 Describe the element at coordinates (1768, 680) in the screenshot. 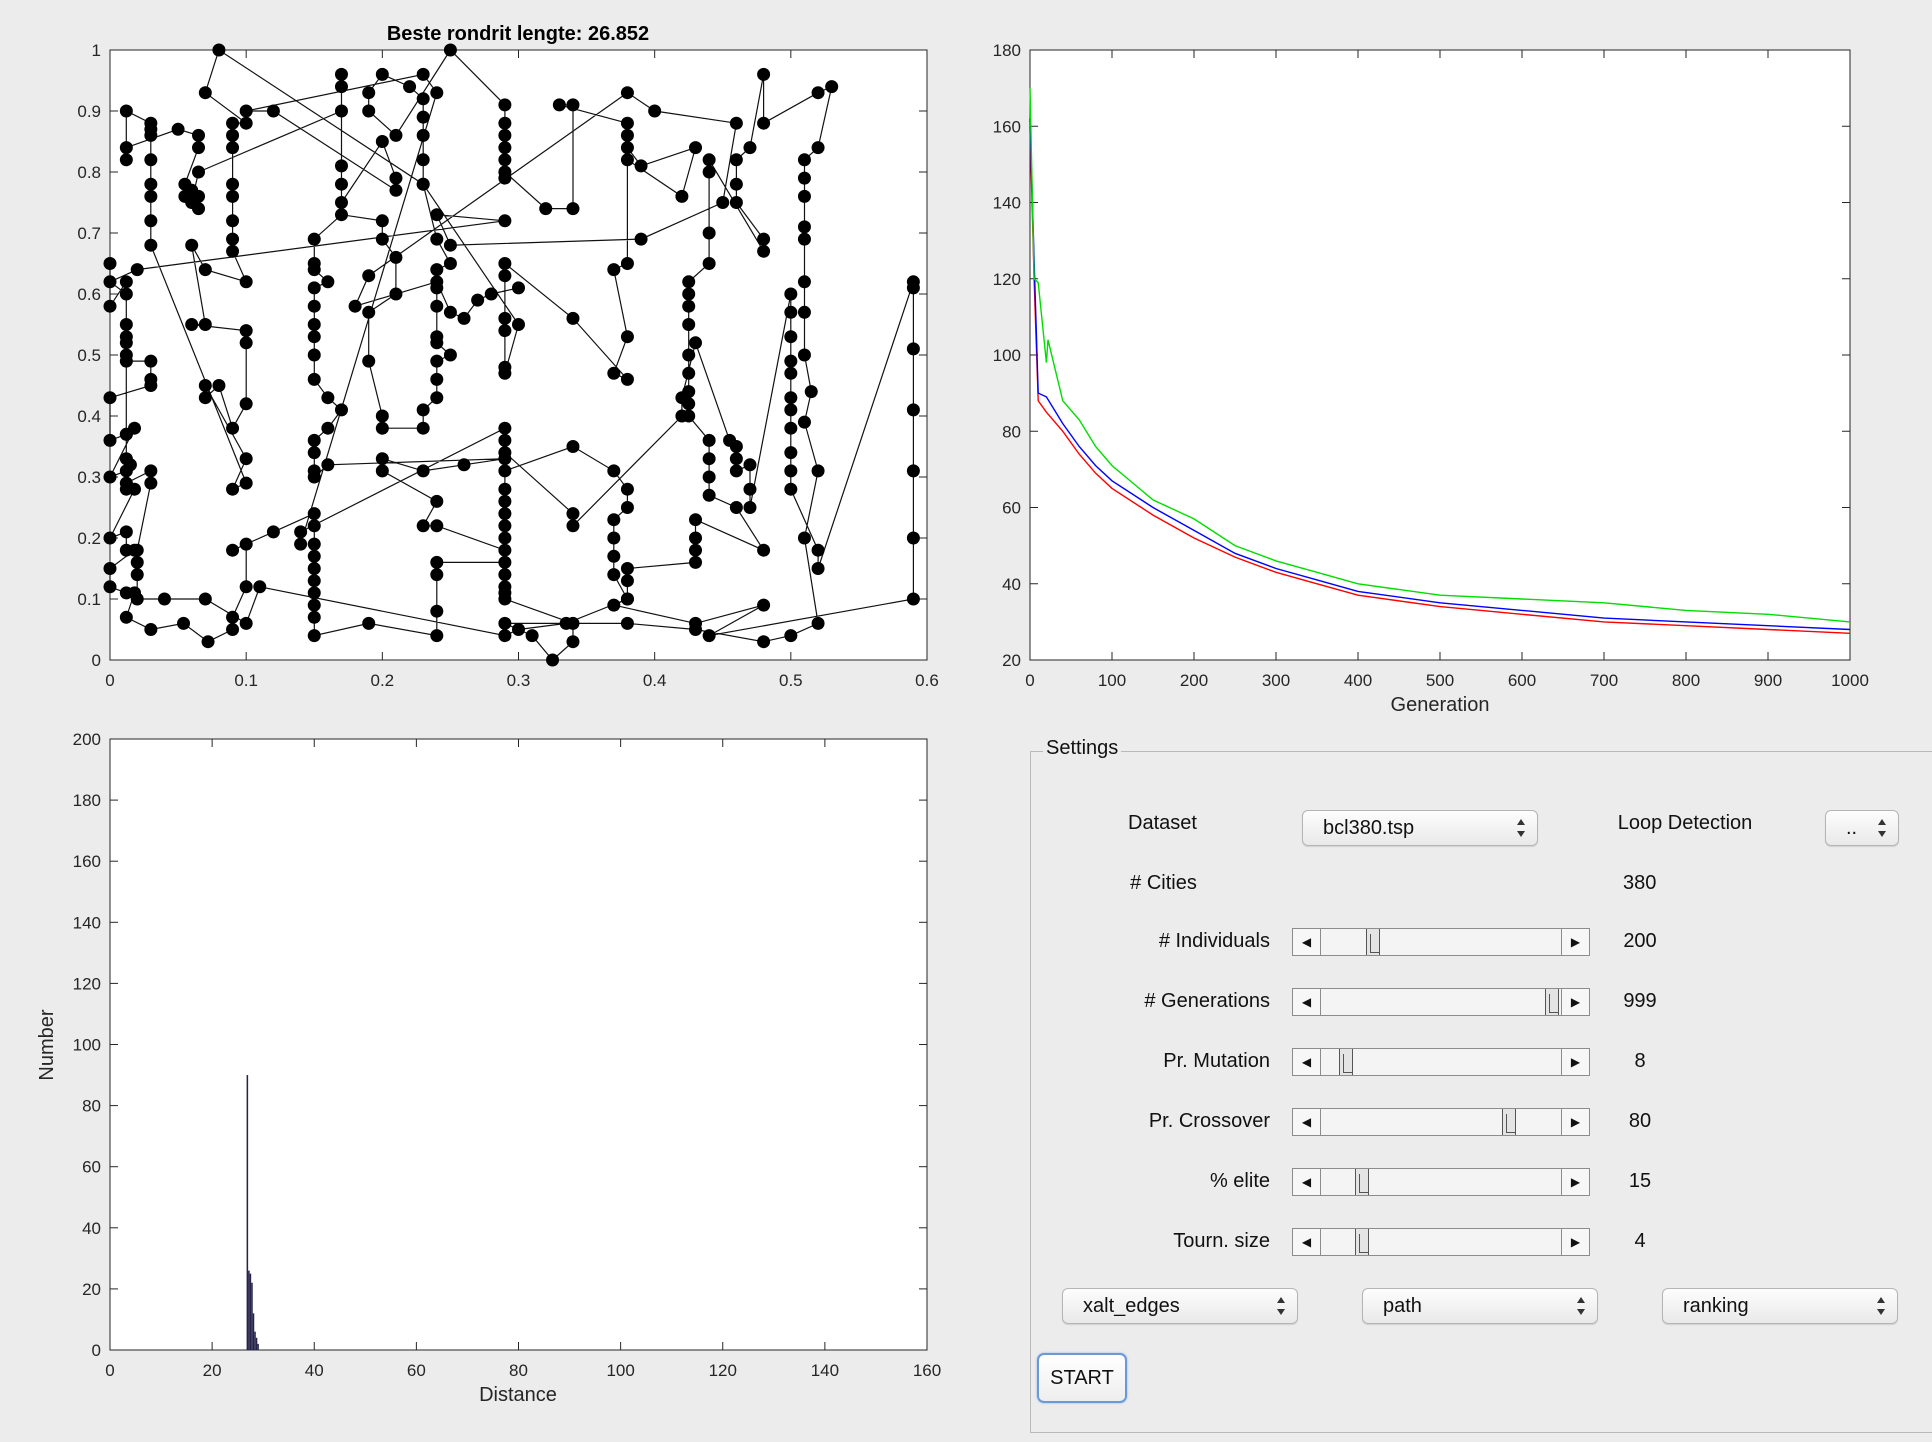

I see `progress-x-tick-label: 900` at that location.